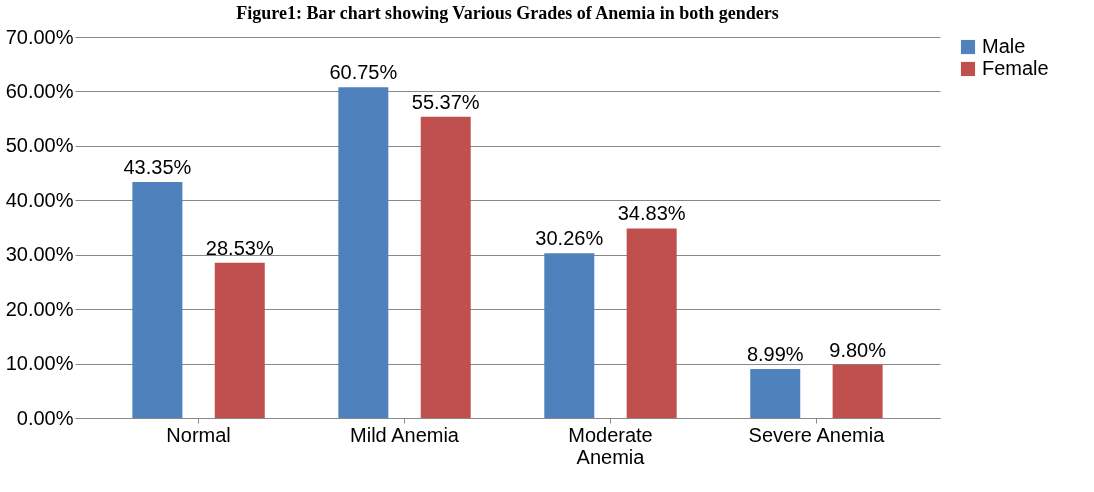  What do you see at coordinates (405, 434) in the screenshot?
I see `x-tick-label: Mild Anemia` at bounding box center [405, 434].